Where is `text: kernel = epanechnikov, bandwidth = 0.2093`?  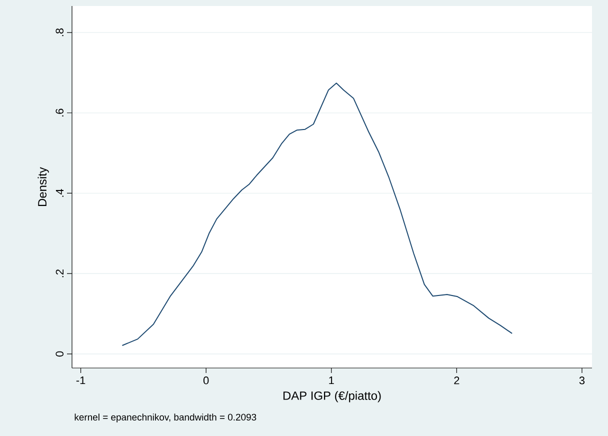
text: kernel = epanechnikov, bandwidth = 0.2093 is located at coordinates (165, 418).